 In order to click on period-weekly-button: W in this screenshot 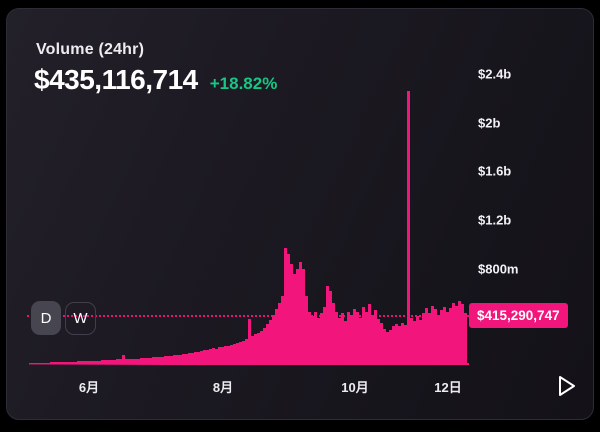, I will do `click(80, 318)`.